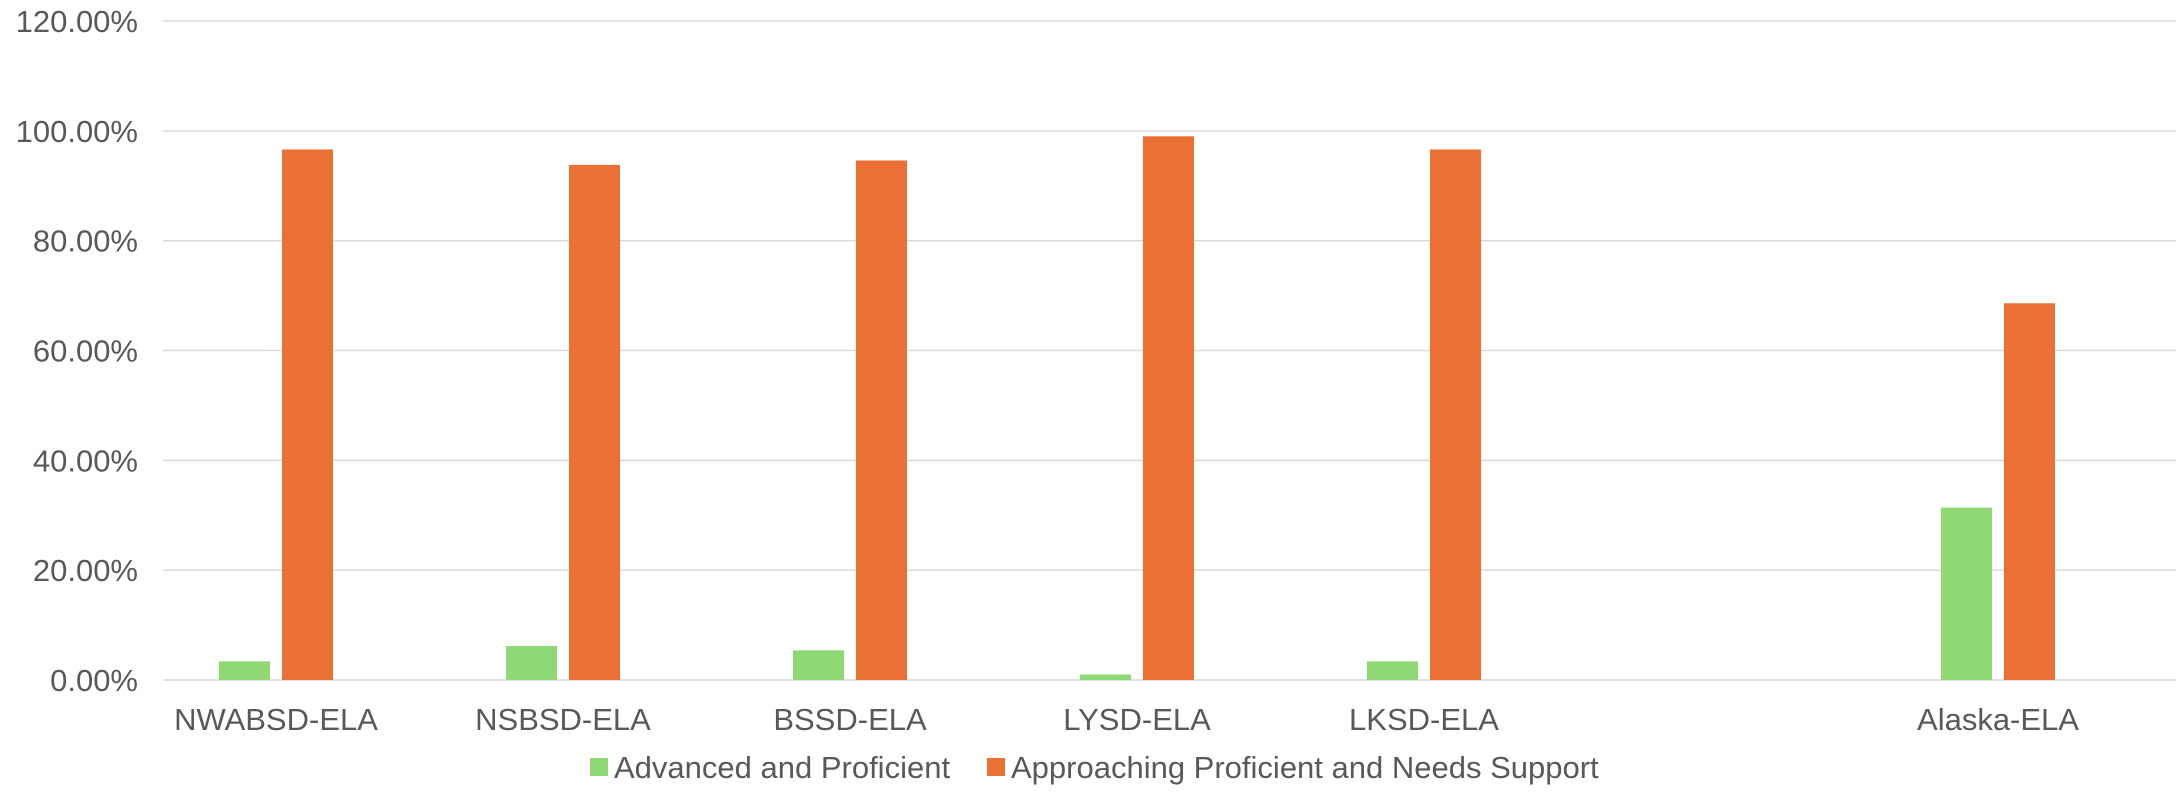 The height and width of the screenshot is (804, 2176). What do you see at coordinates (94, 680) in the screenshot?
I see `y-tick-label: 0.00%` at bounding box center [94, 680].